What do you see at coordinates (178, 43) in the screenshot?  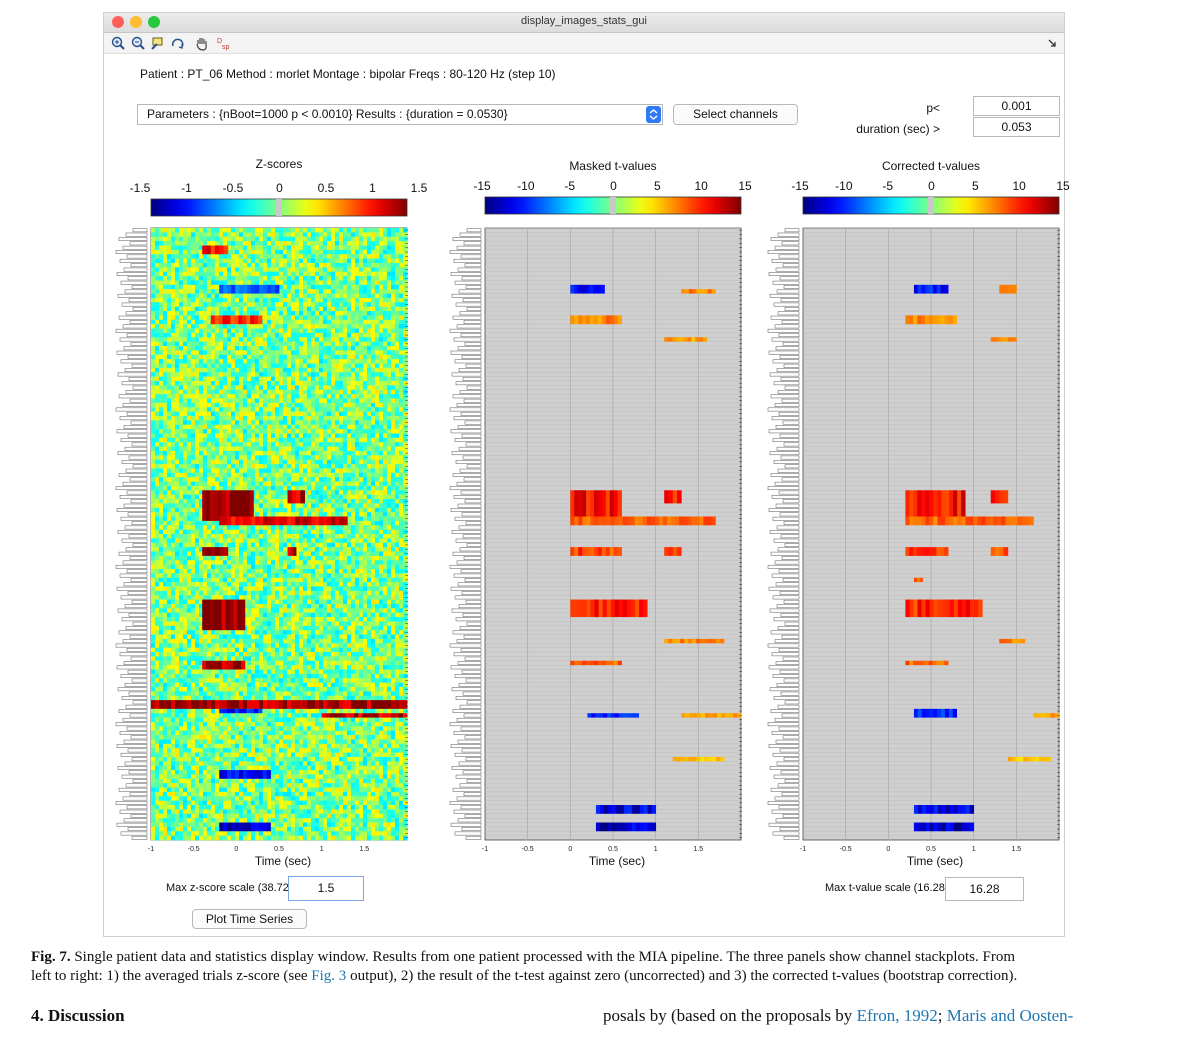 I see `rotate-icon` at bounding box center [178, 43].